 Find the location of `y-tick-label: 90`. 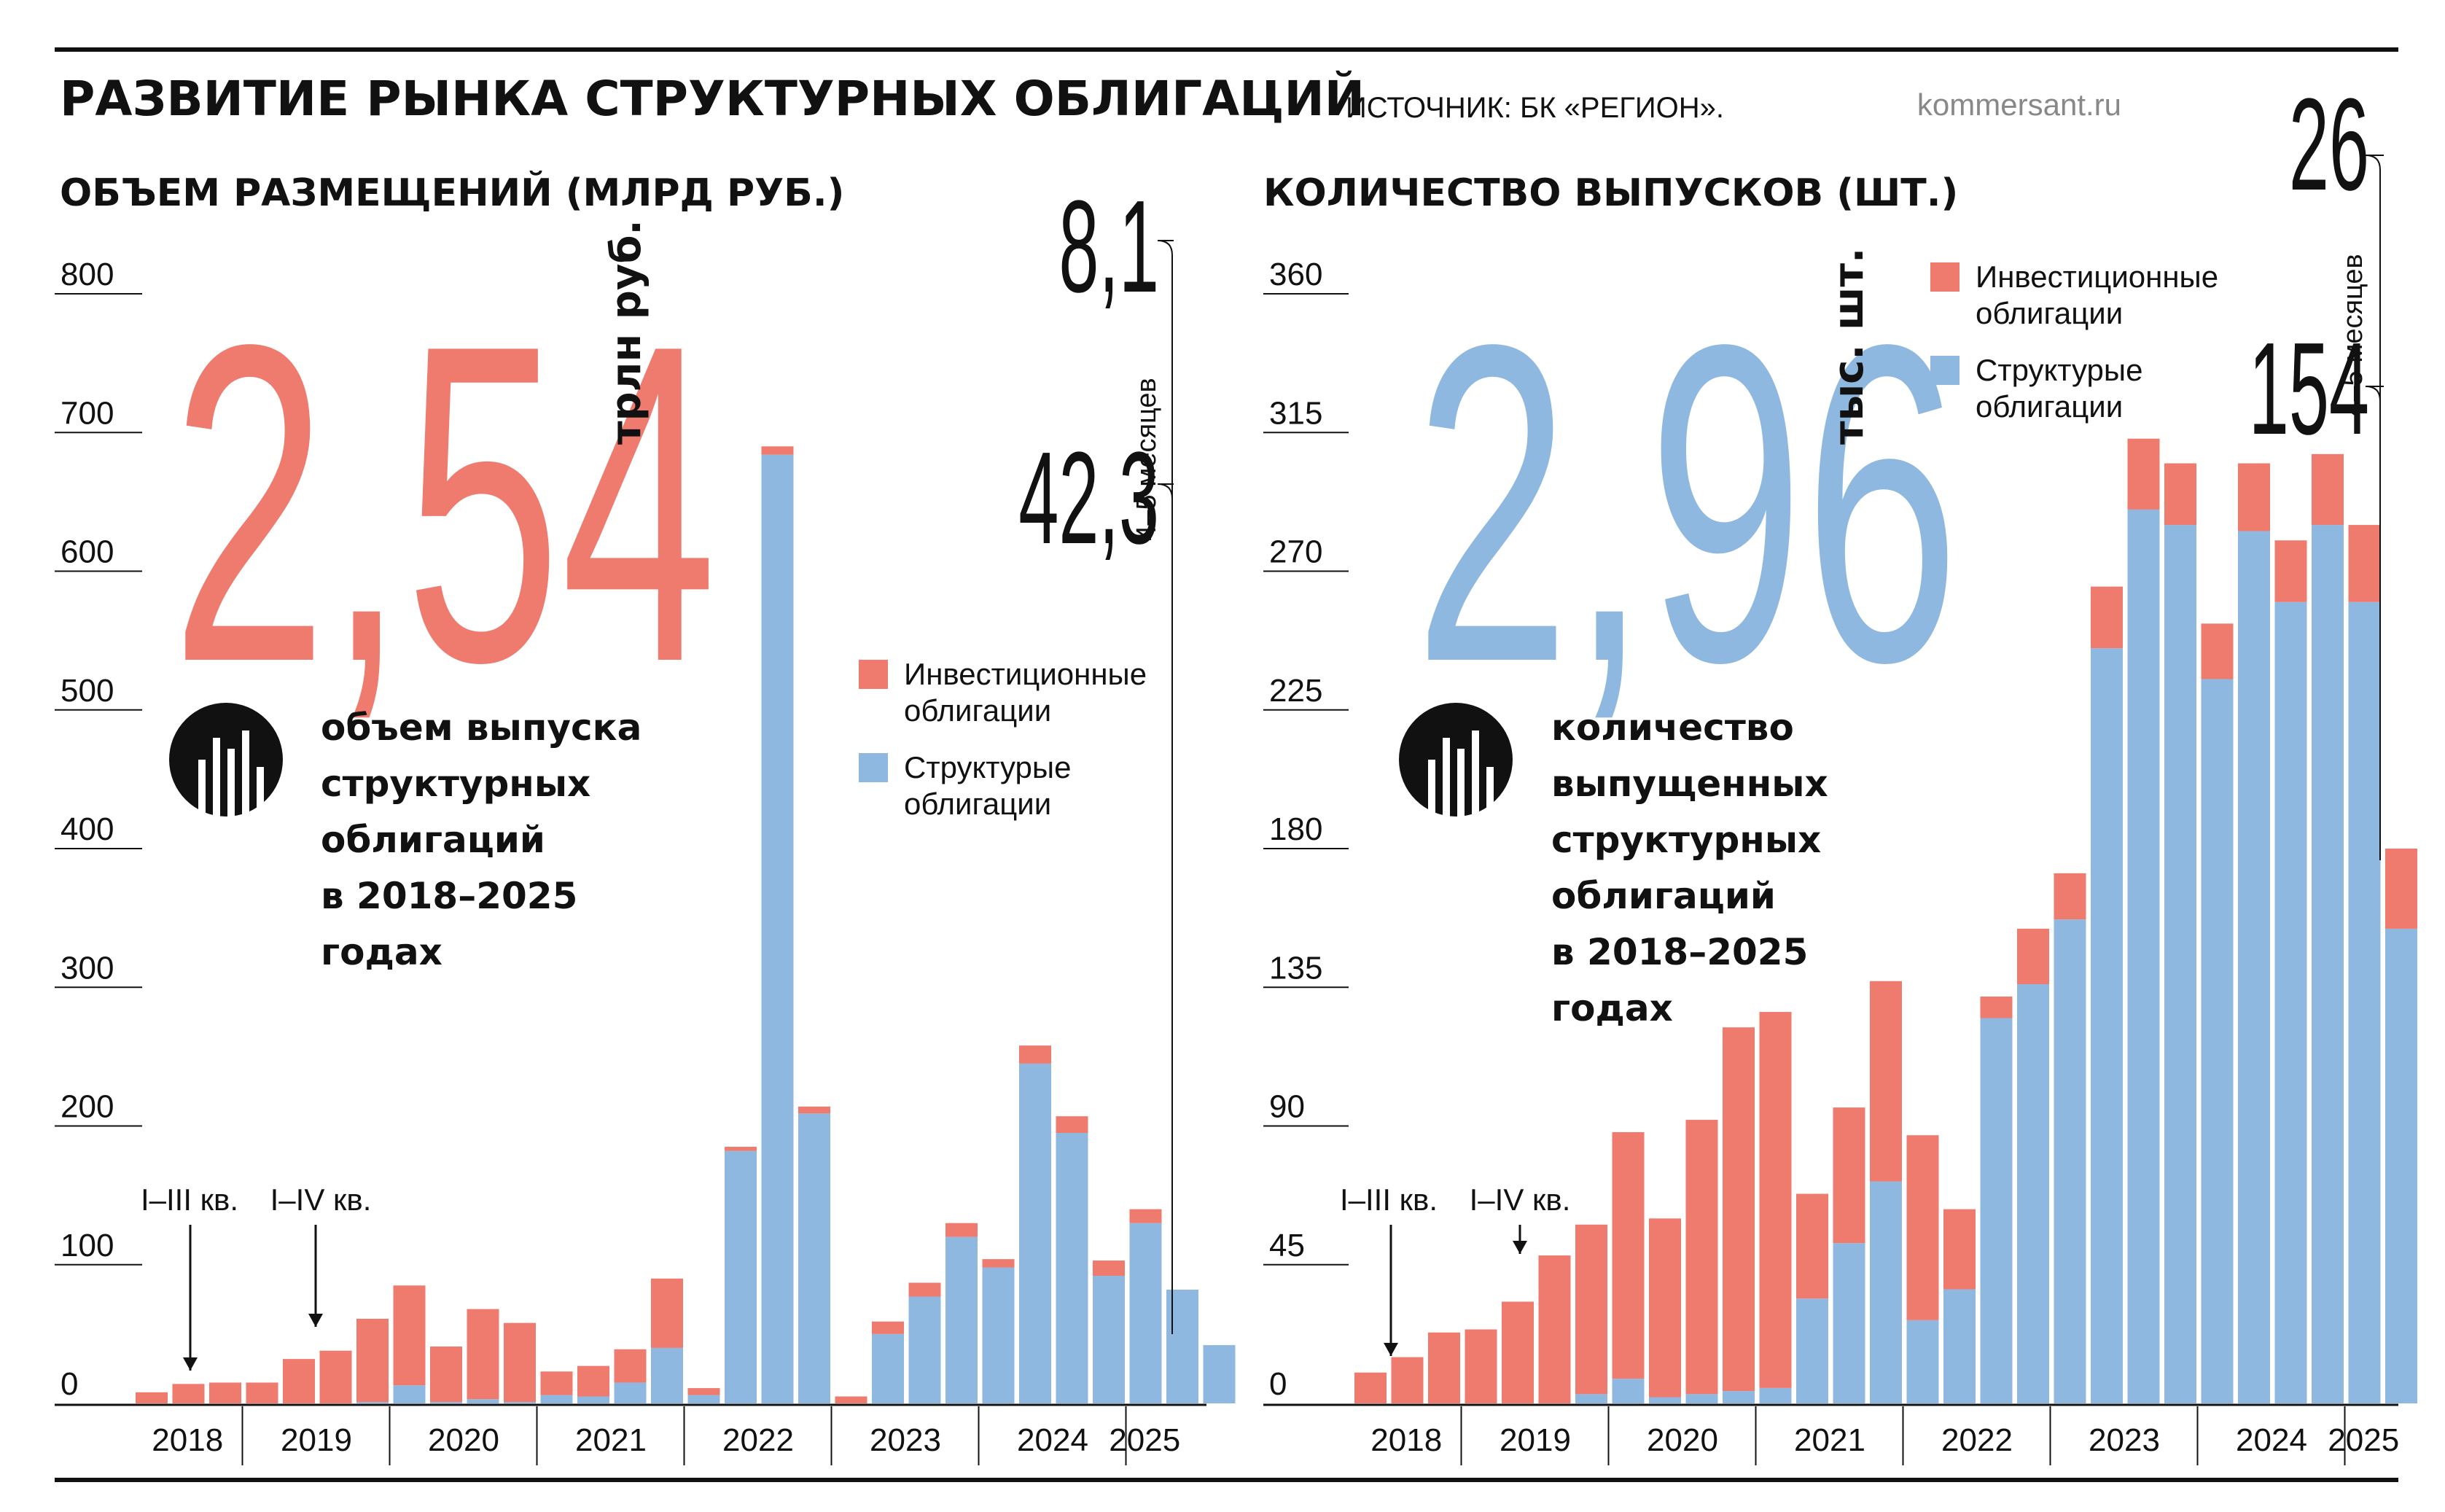

y-tick-label: 90 is located at coordinates (1287, 1107).